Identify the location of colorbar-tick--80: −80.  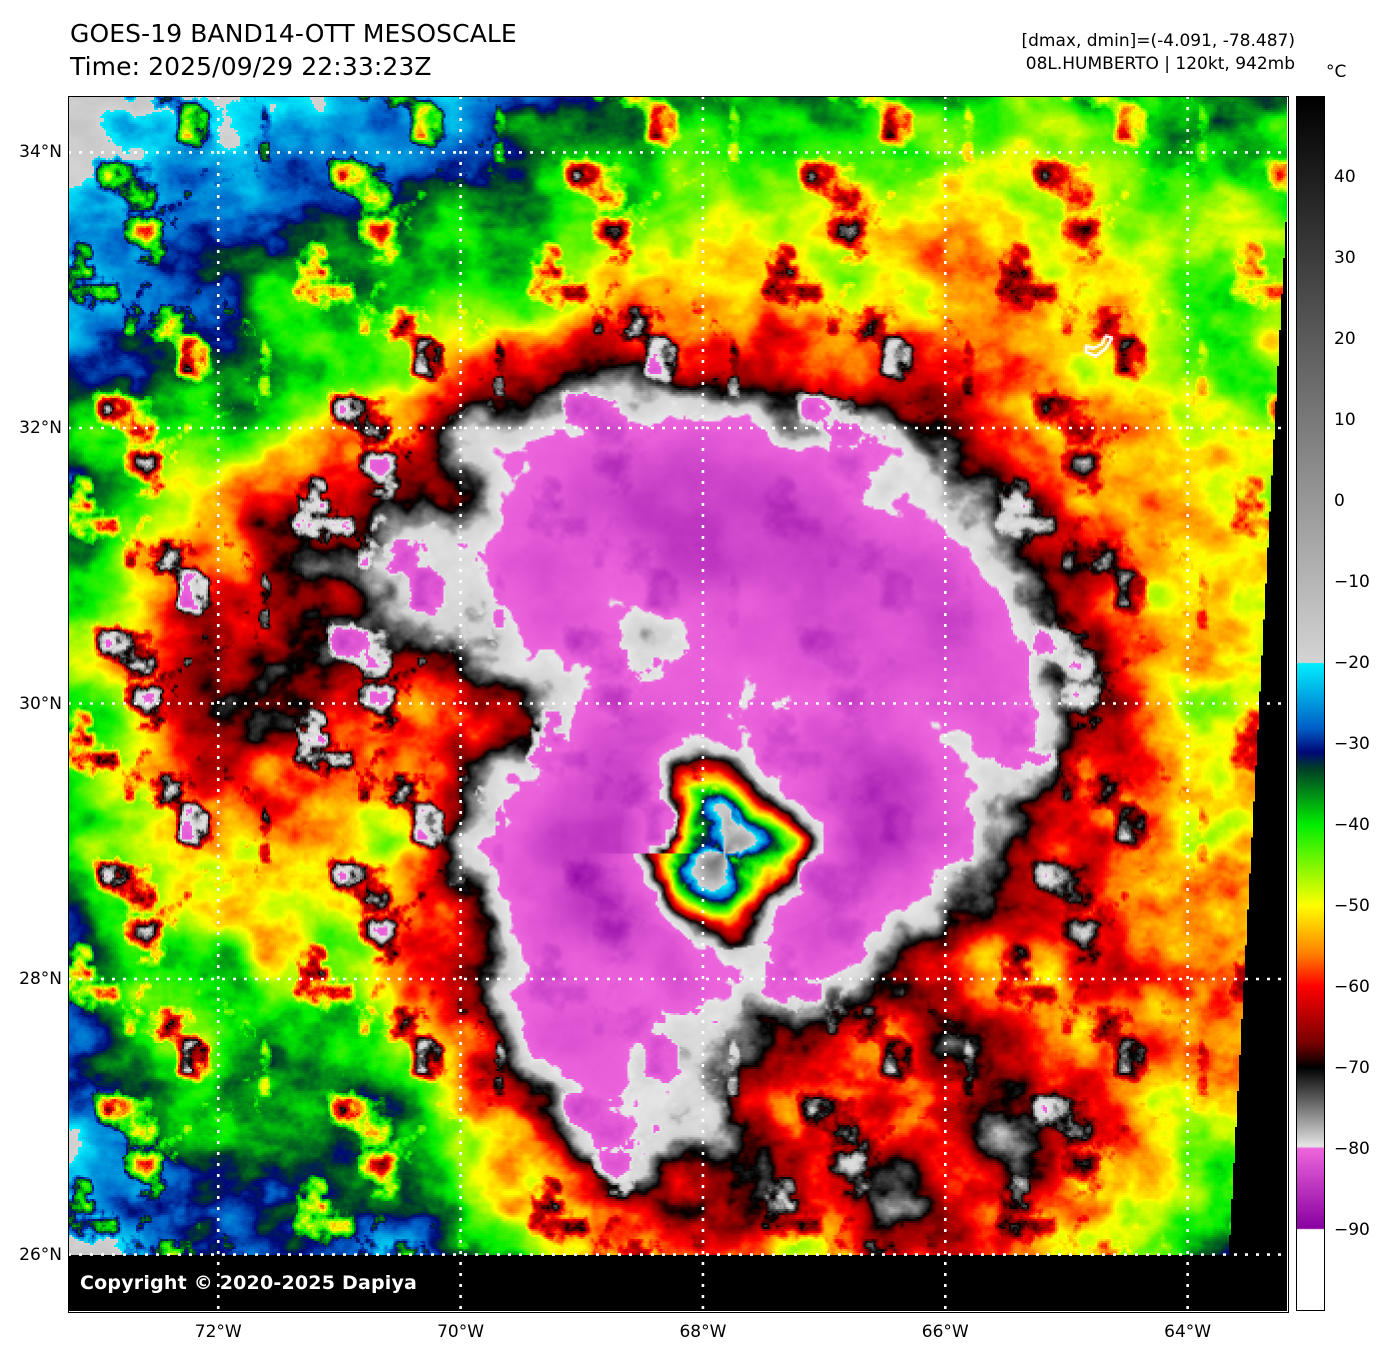
(1352, 1149).